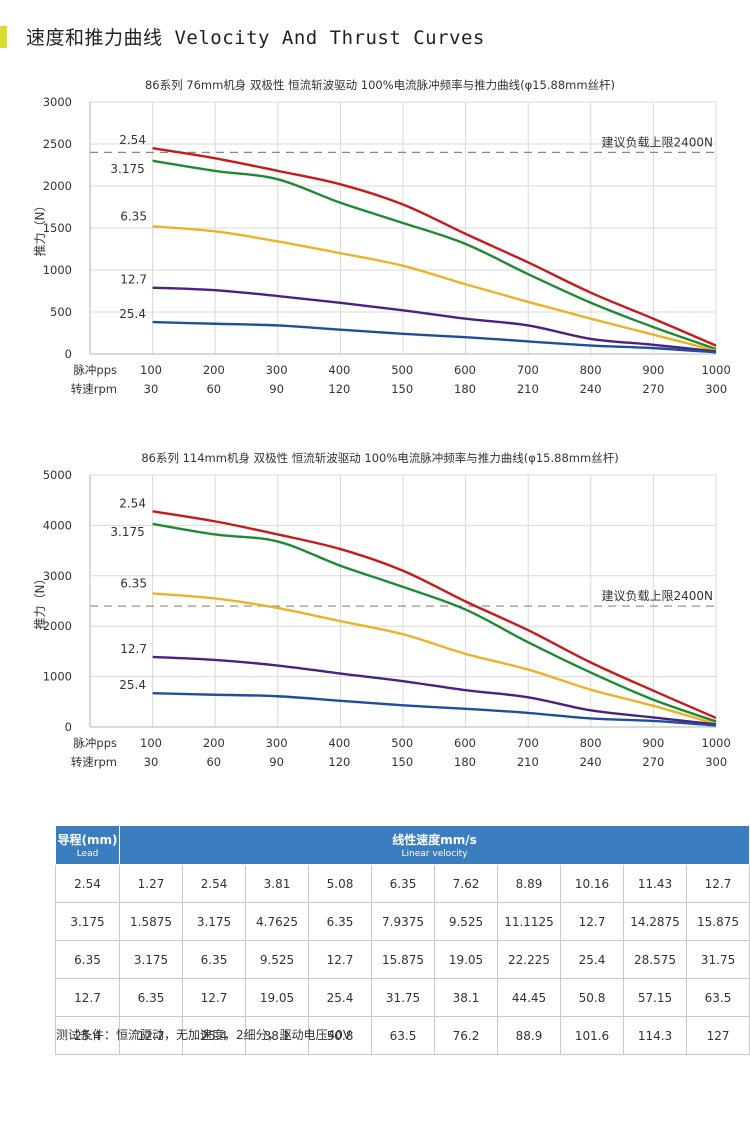 This screenshot has width=750, height=1130. I want to click on velocity-cell: 31.75, so click(717, 959).